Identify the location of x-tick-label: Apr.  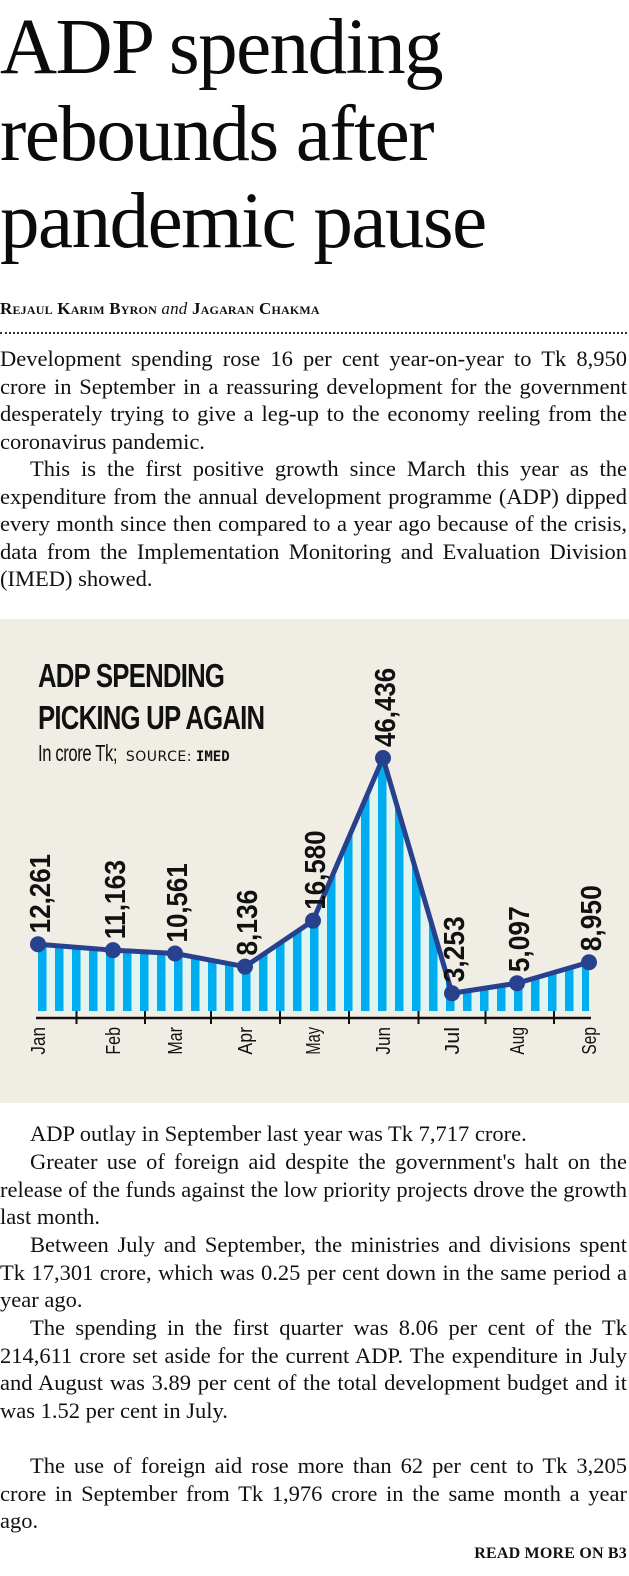
(246, 1041).